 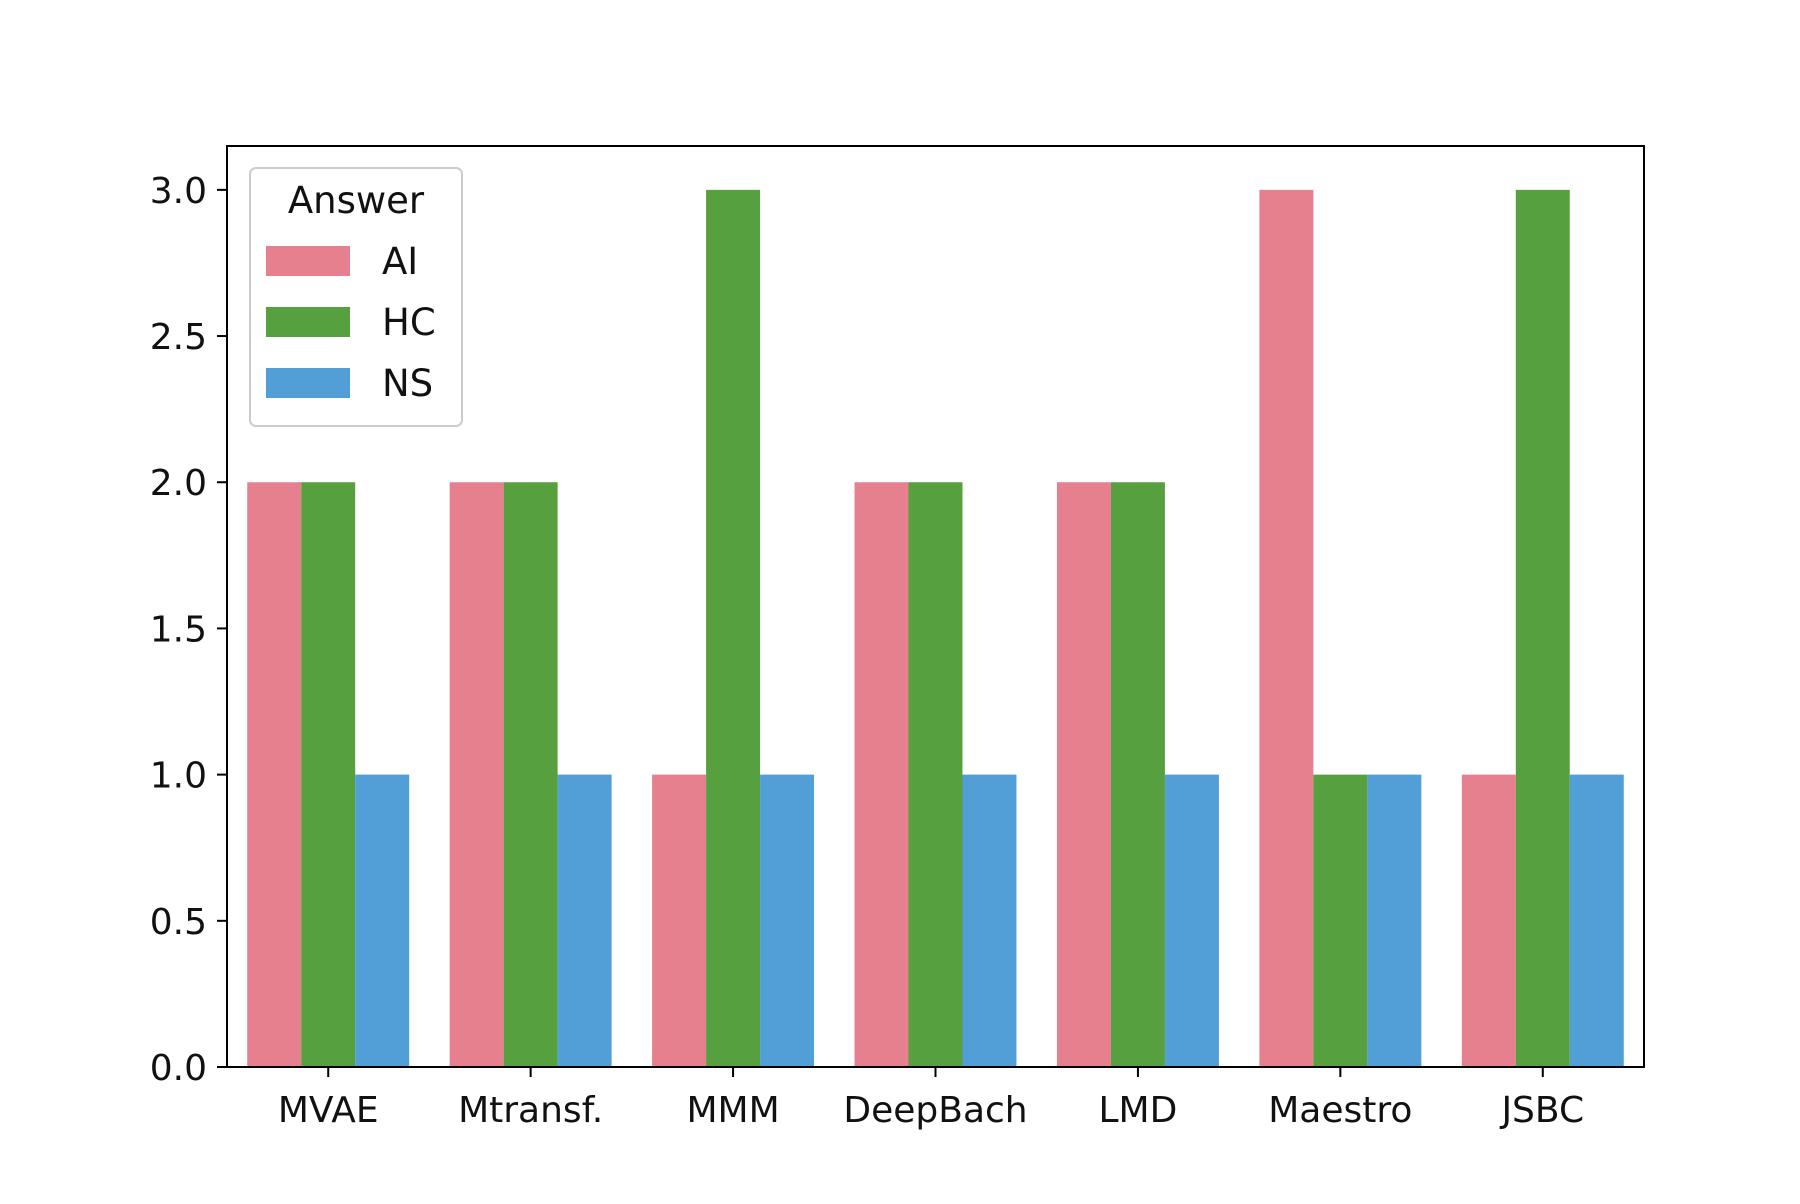 I want to click on y-axis: 0.0 0.5 1.0 1.5 2.0 2.5 3.0, so click(x=188, y=630).